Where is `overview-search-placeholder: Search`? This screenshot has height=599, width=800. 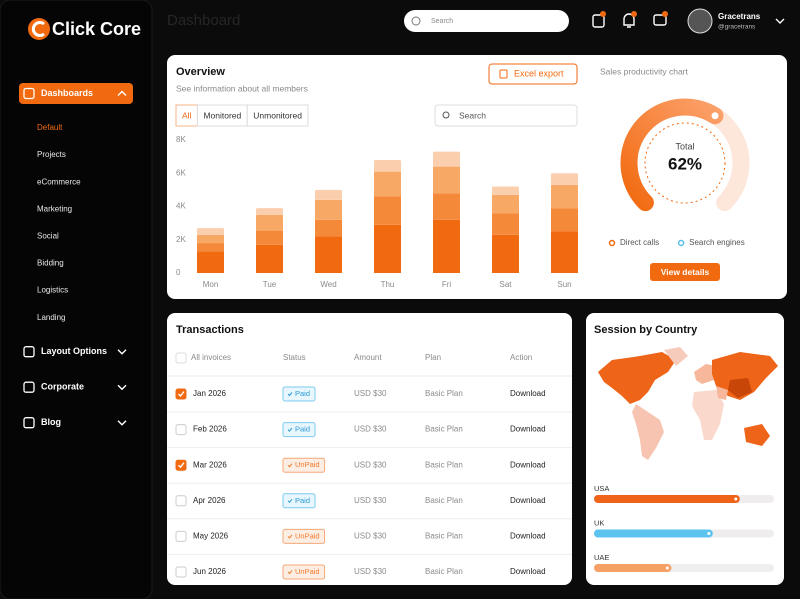 overview-search-placeholder: Search is located at coordinates (472, 115).